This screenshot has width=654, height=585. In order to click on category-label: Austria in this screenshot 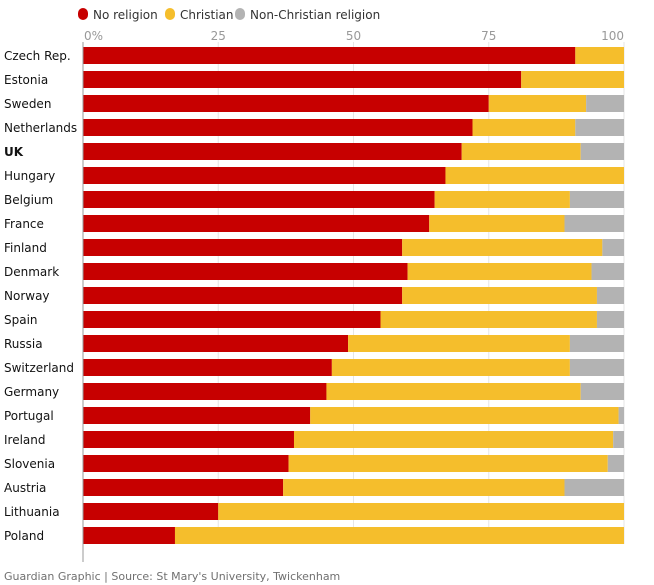, I will do `click(25, 488)`.